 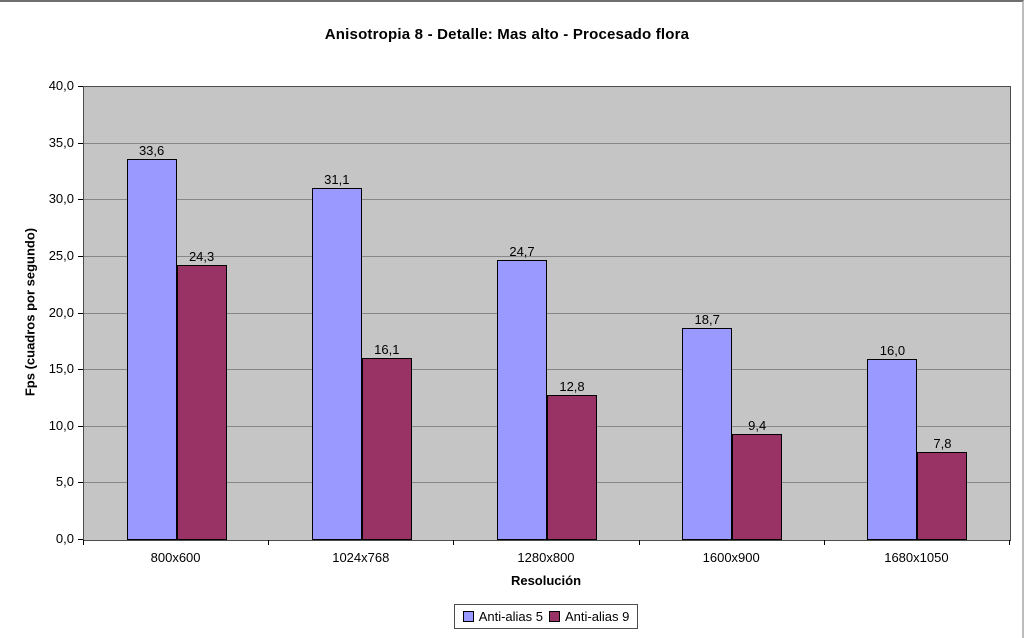 What do you see at coordinates (731, 557) in the screenshot?
I see `x-category-label: 1600x900` at bounding box center [731, 557].